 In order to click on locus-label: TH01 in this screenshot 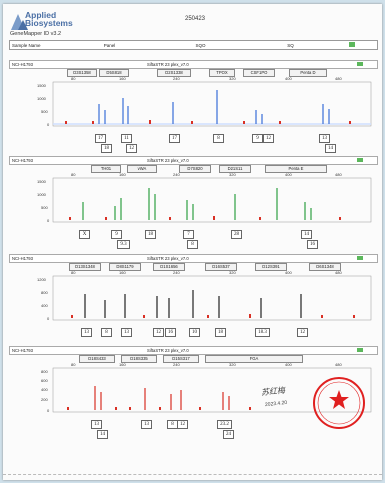, I will do `click(106, 169)`.